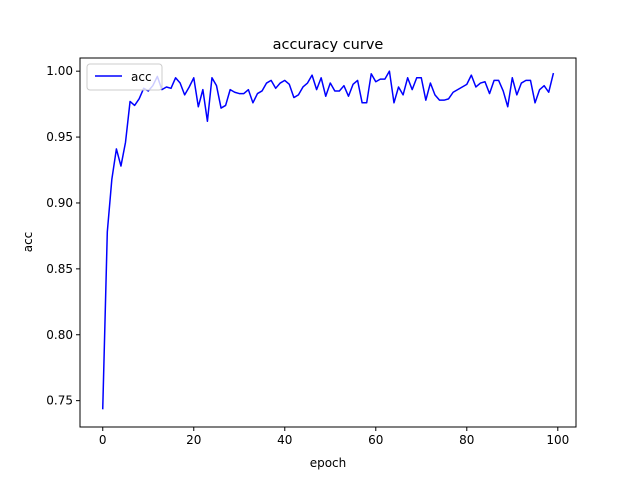  Describe the element at coordinates (59, 335) in the screenshot. I see `y-tick-label: 0.80` at that location.